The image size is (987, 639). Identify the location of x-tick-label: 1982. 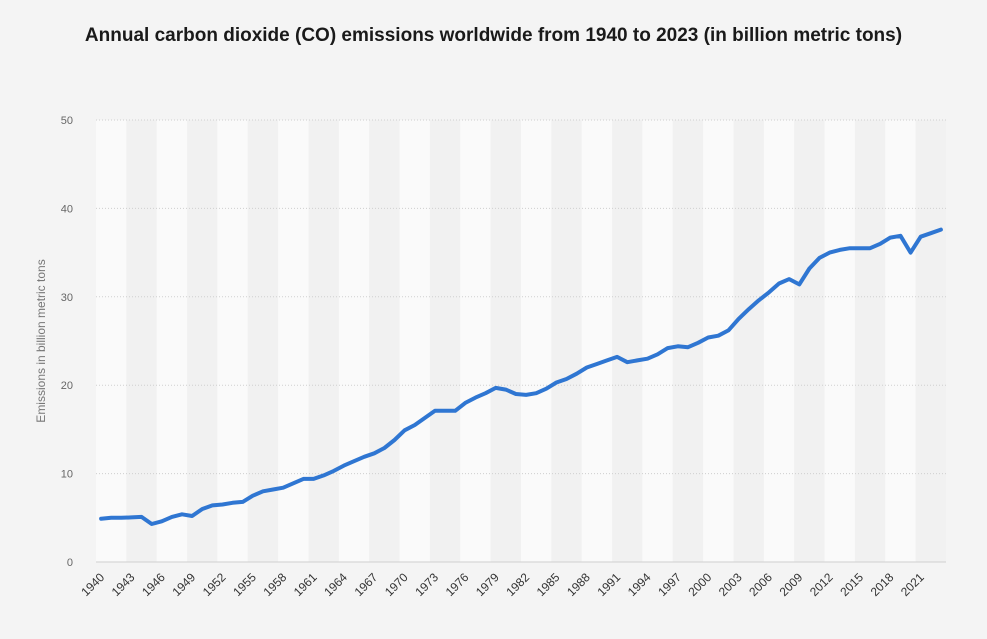
(517, 584).